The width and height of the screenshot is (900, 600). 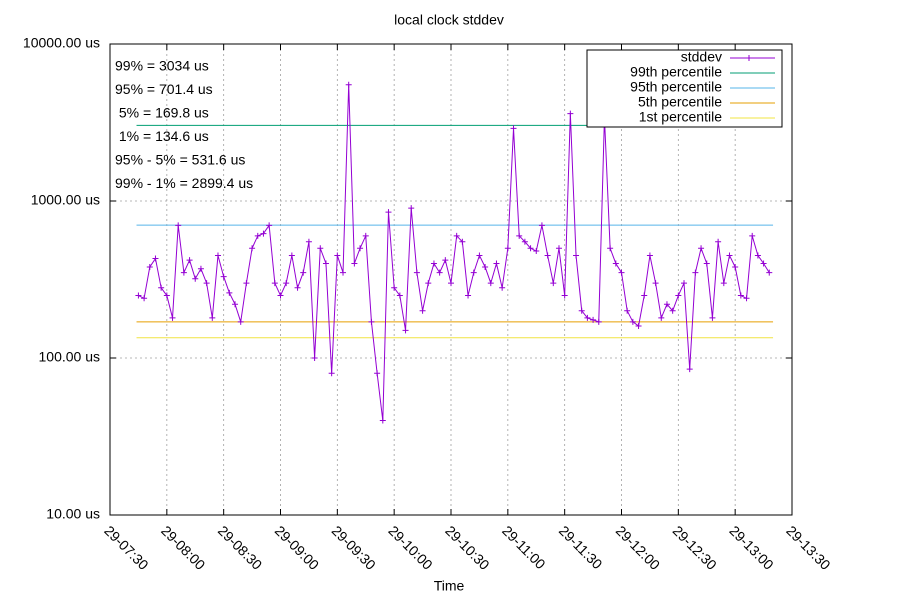 I want to click on y-tick-label: 1000.00 us, so click(x=65, y=200).